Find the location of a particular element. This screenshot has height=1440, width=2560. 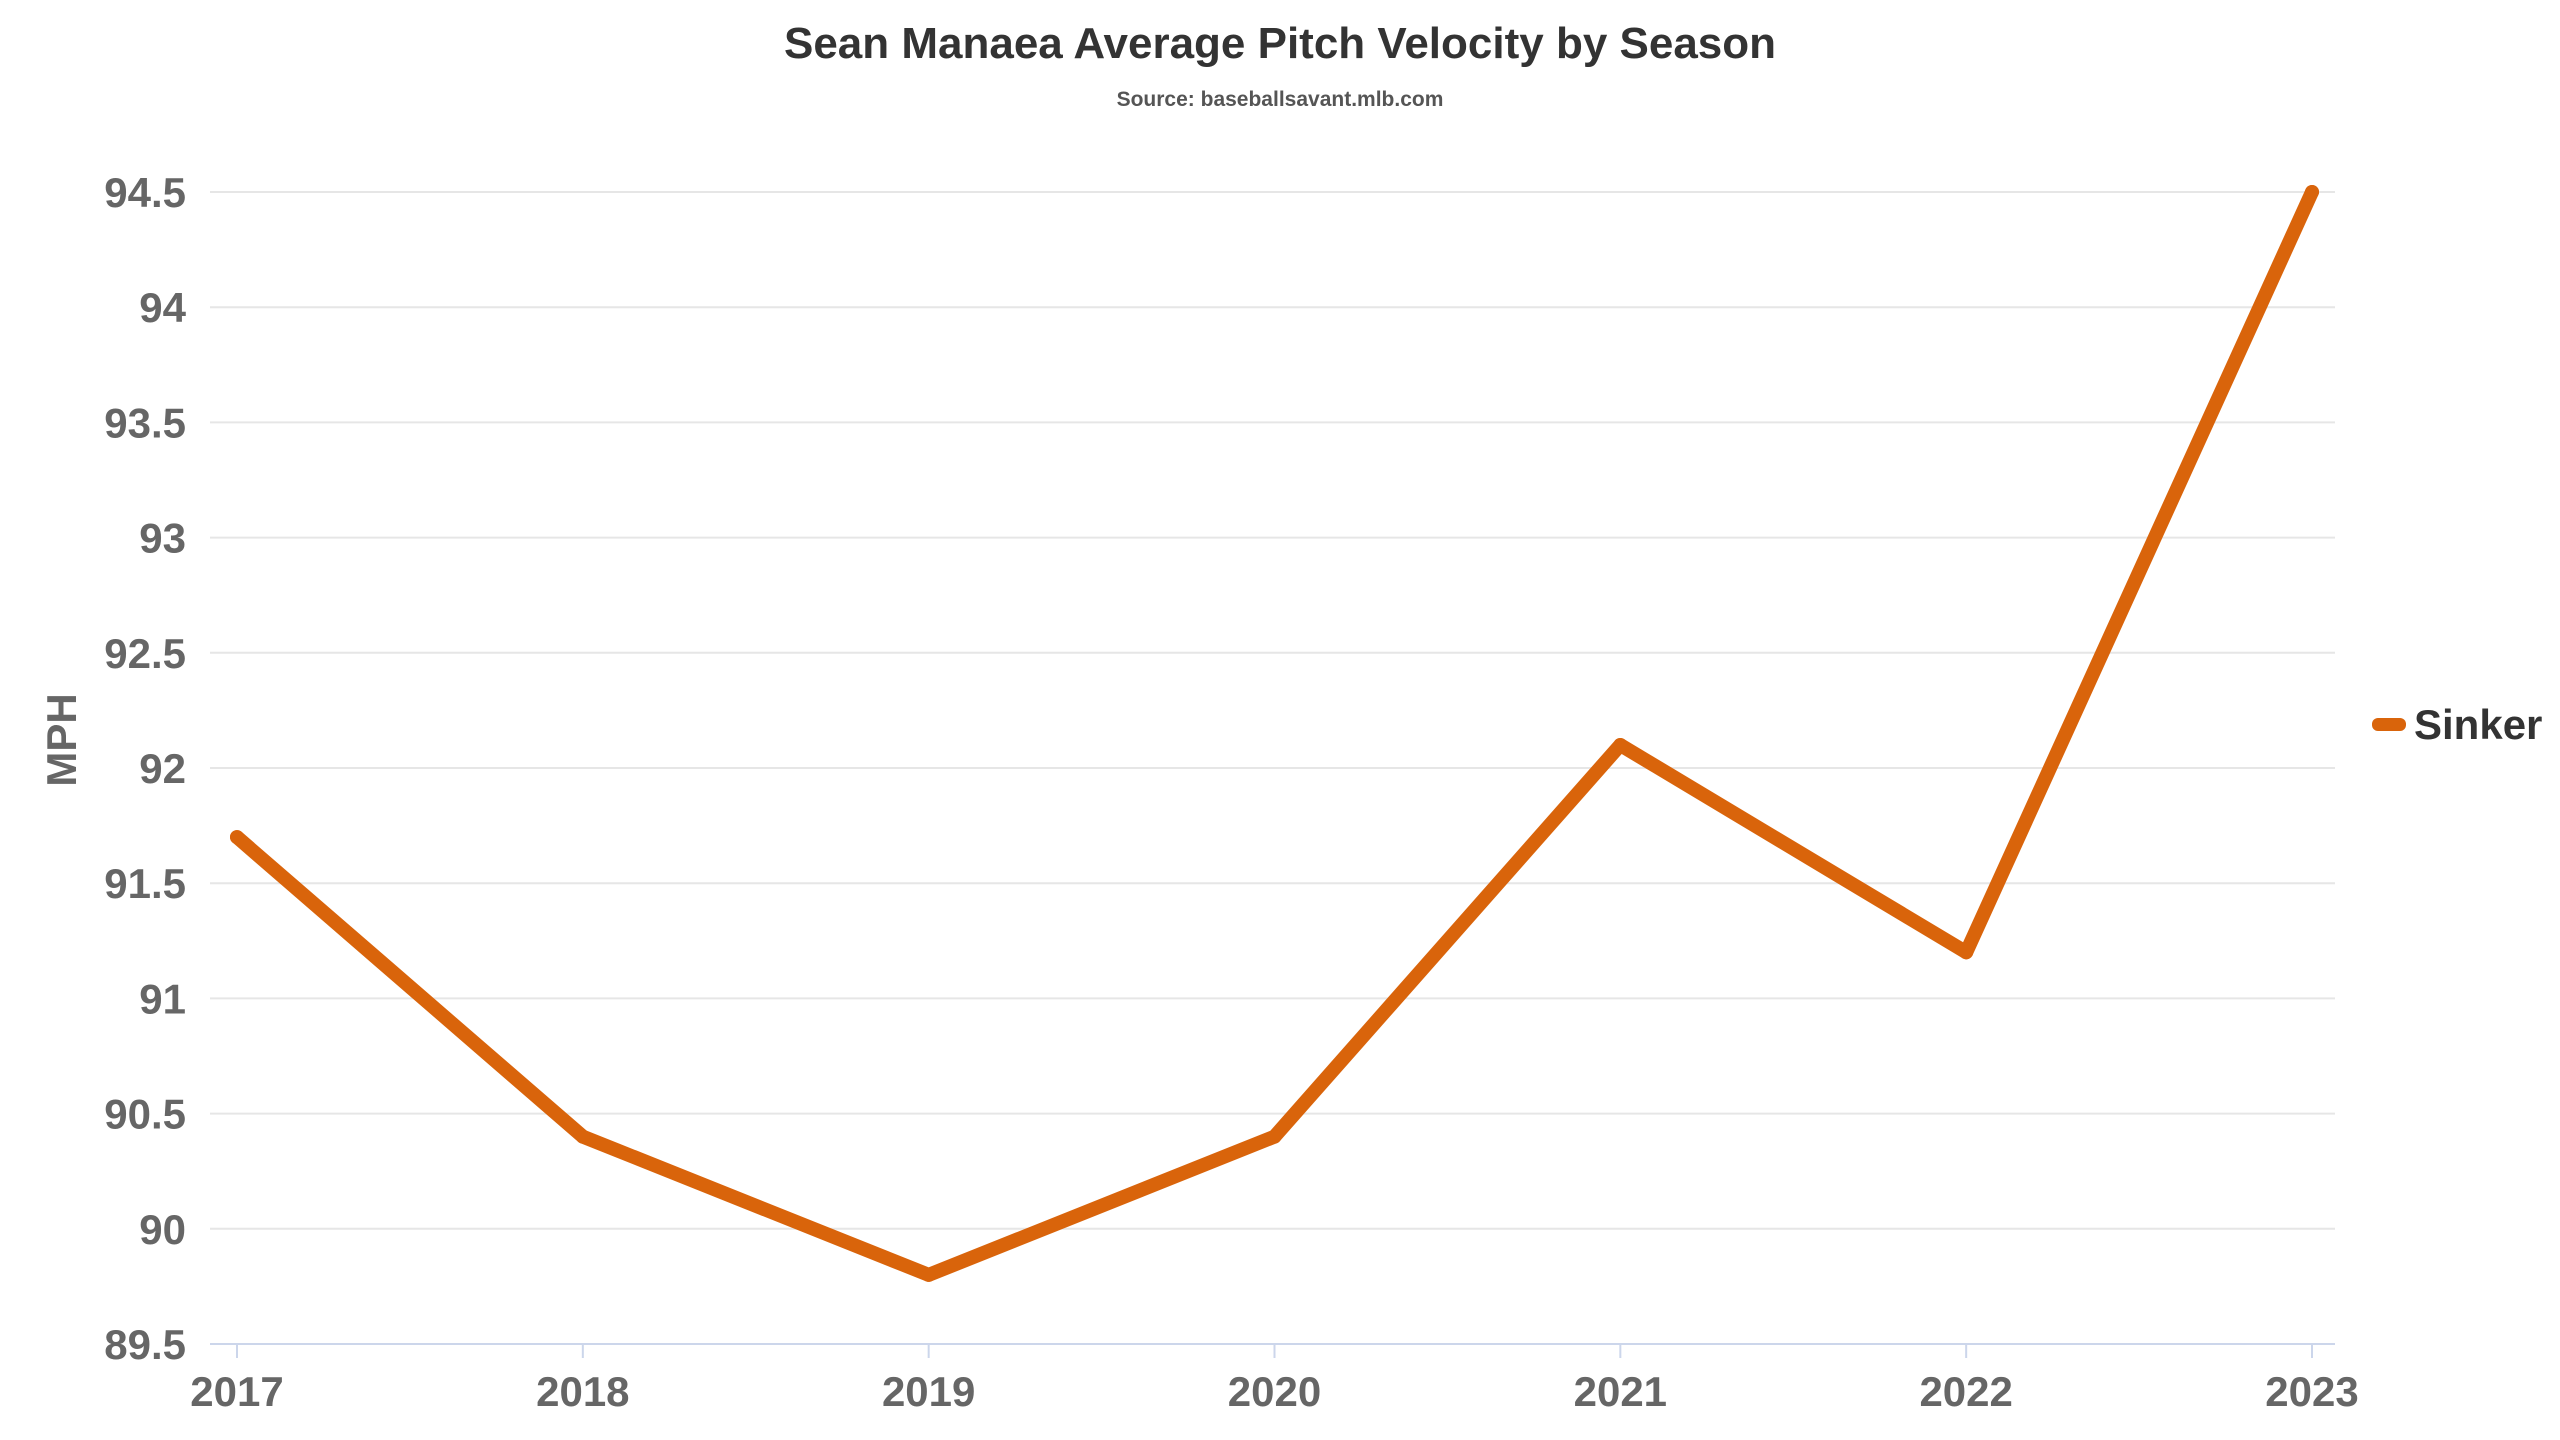

legend-swatch is located at coordinates (2389, 724).